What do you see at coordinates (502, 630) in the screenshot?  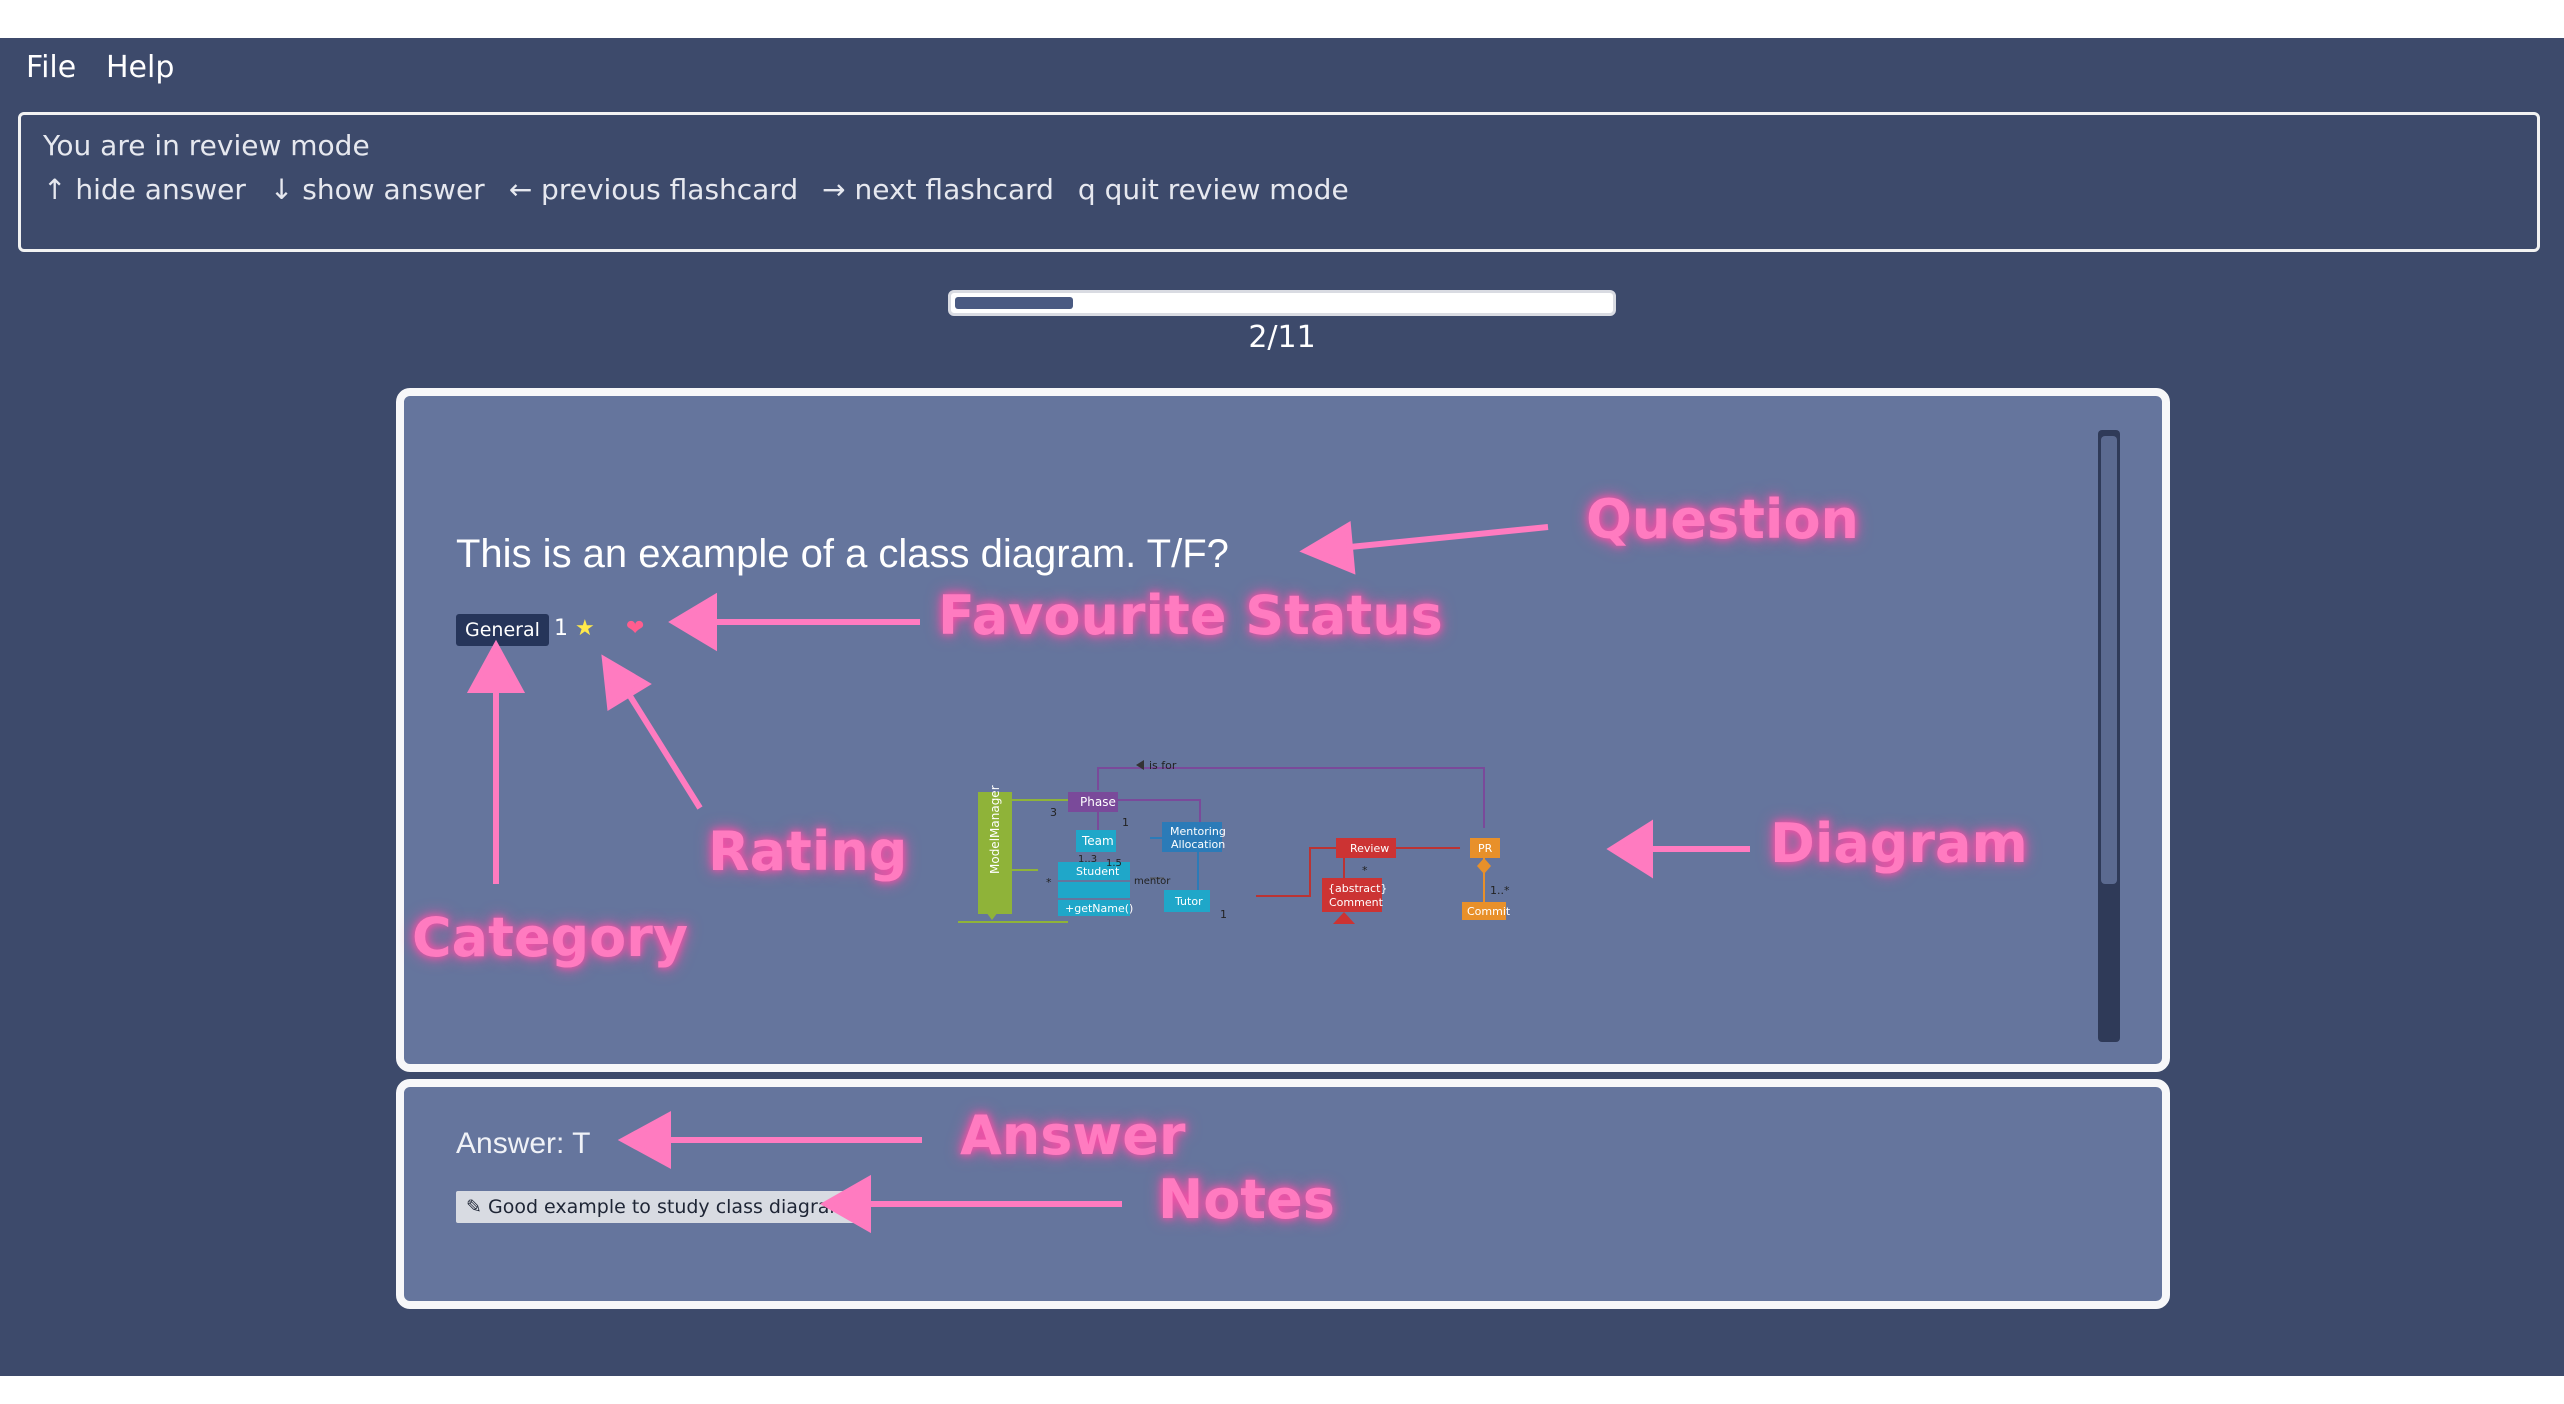 I see `category-tag: General` at bounding box center [502, 630].